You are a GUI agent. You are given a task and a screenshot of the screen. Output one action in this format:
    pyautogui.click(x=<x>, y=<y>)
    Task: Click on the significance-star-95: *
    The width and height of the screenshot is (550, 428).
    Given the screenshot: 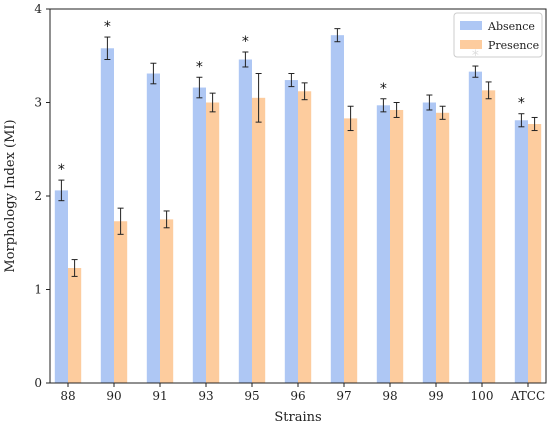 What is the action you would take?
    pyautogui.click(x=245, y=42)
    